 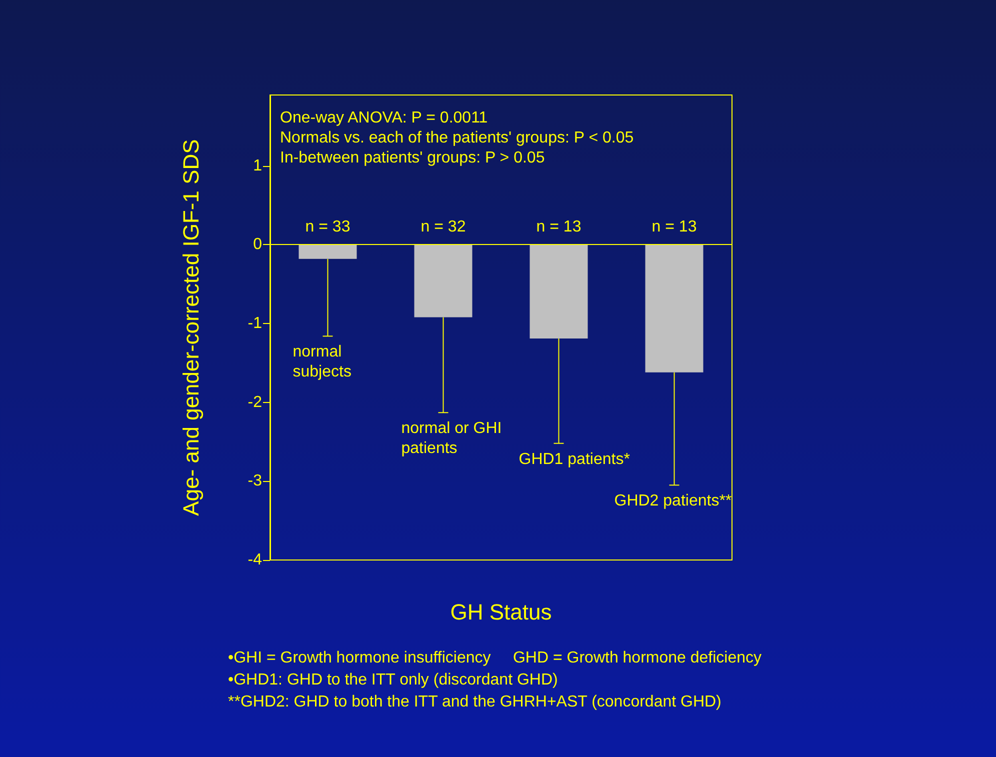 I want to click on x-tick-label: normal subjects, so click(x=322, y=362).